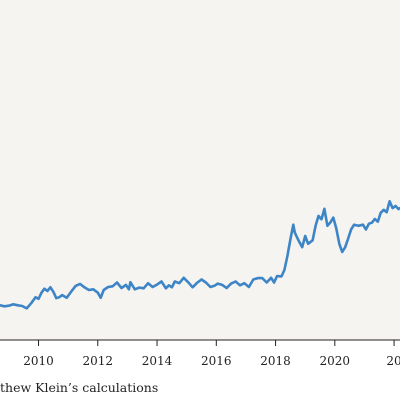  Describe the element at coordinates (216, 361) in the screenshot. I see `x-tick-label: 2016` at that location.